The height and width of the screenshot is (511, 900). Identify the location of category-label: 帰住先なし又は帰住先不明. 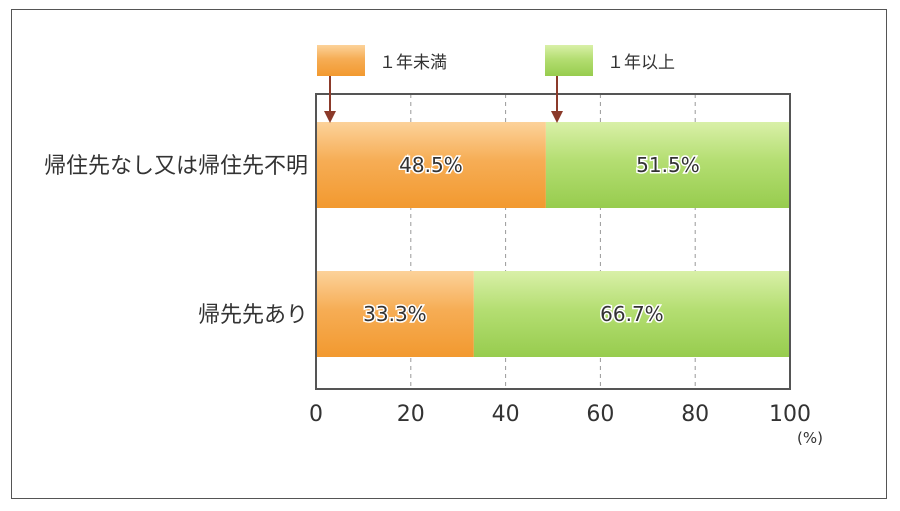
(176, 166).